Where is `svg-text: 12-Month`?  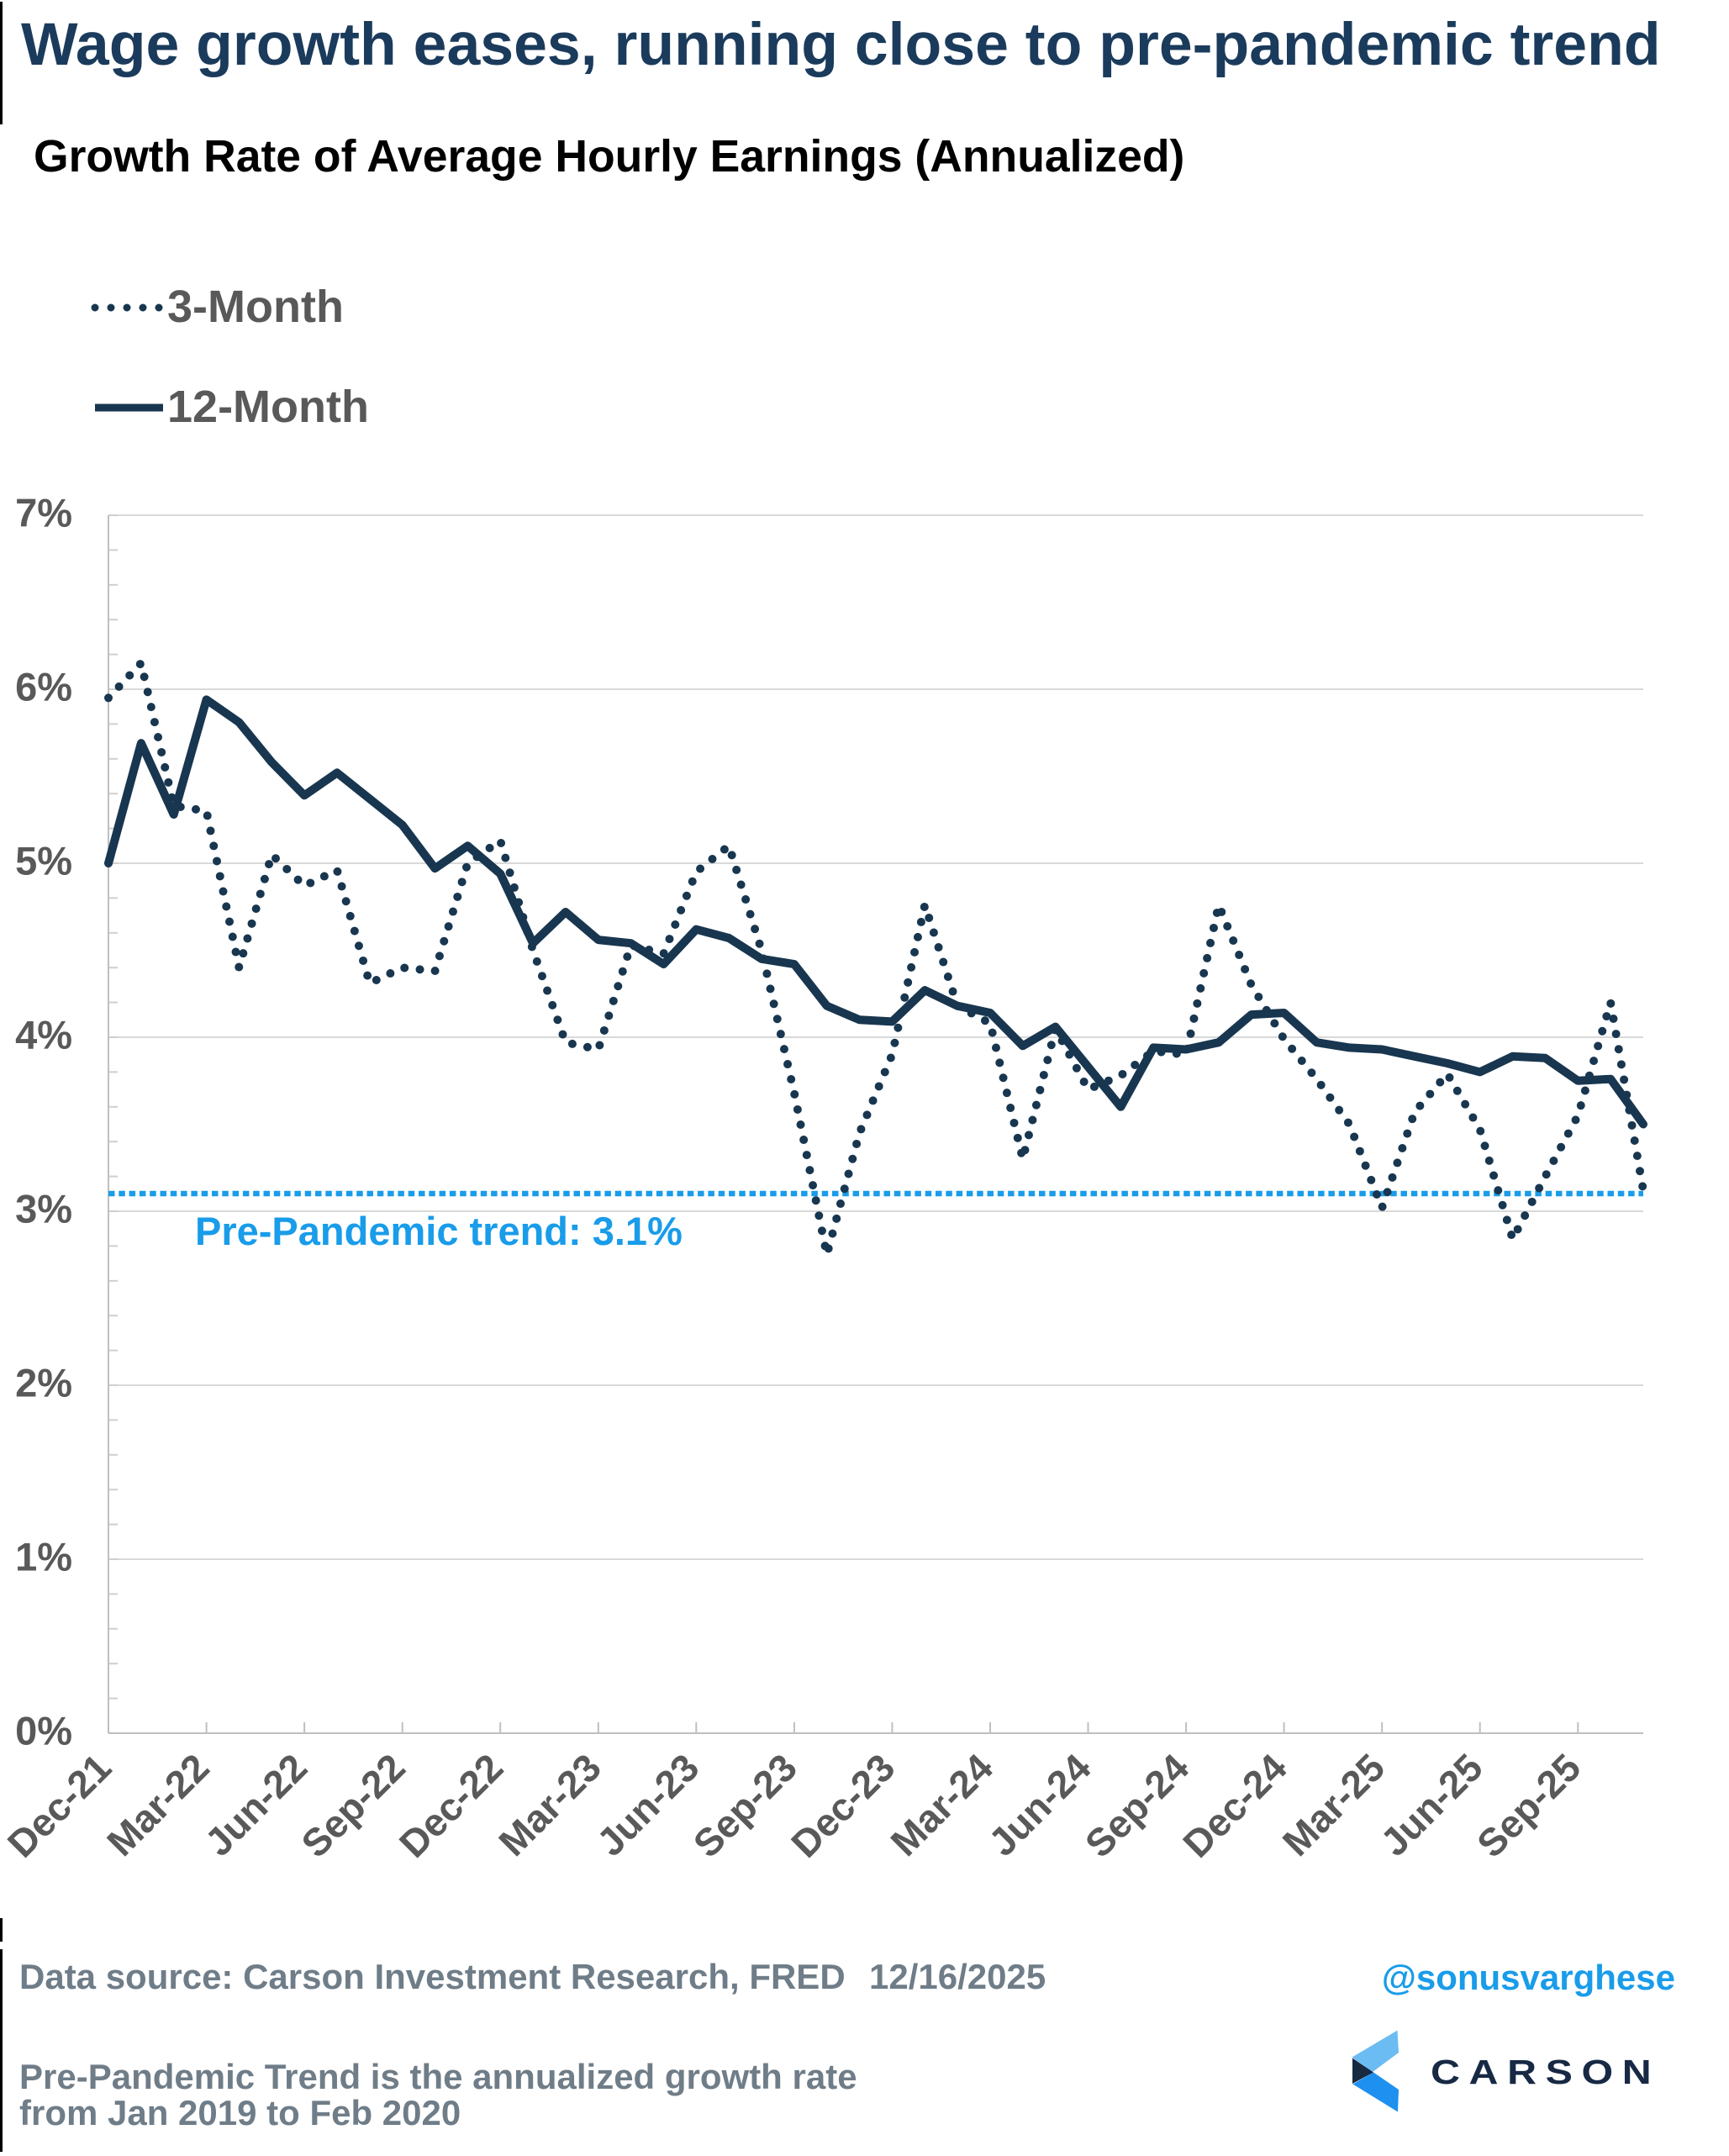
svg-text: 12-Month is located at coordinates (268, 407).